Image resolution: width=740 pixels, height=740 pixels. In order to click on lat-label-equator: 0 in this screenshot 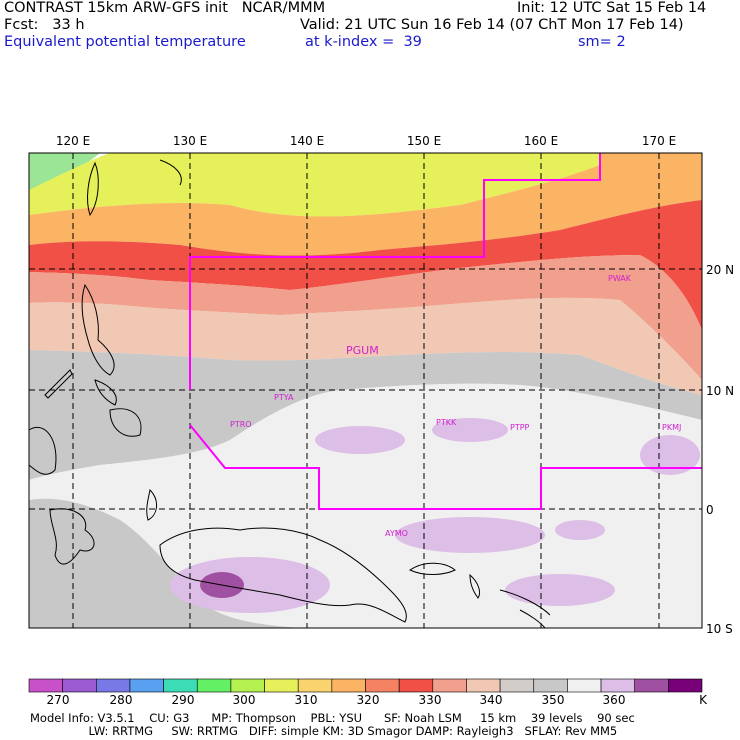, I will do `click(710, 510)`.